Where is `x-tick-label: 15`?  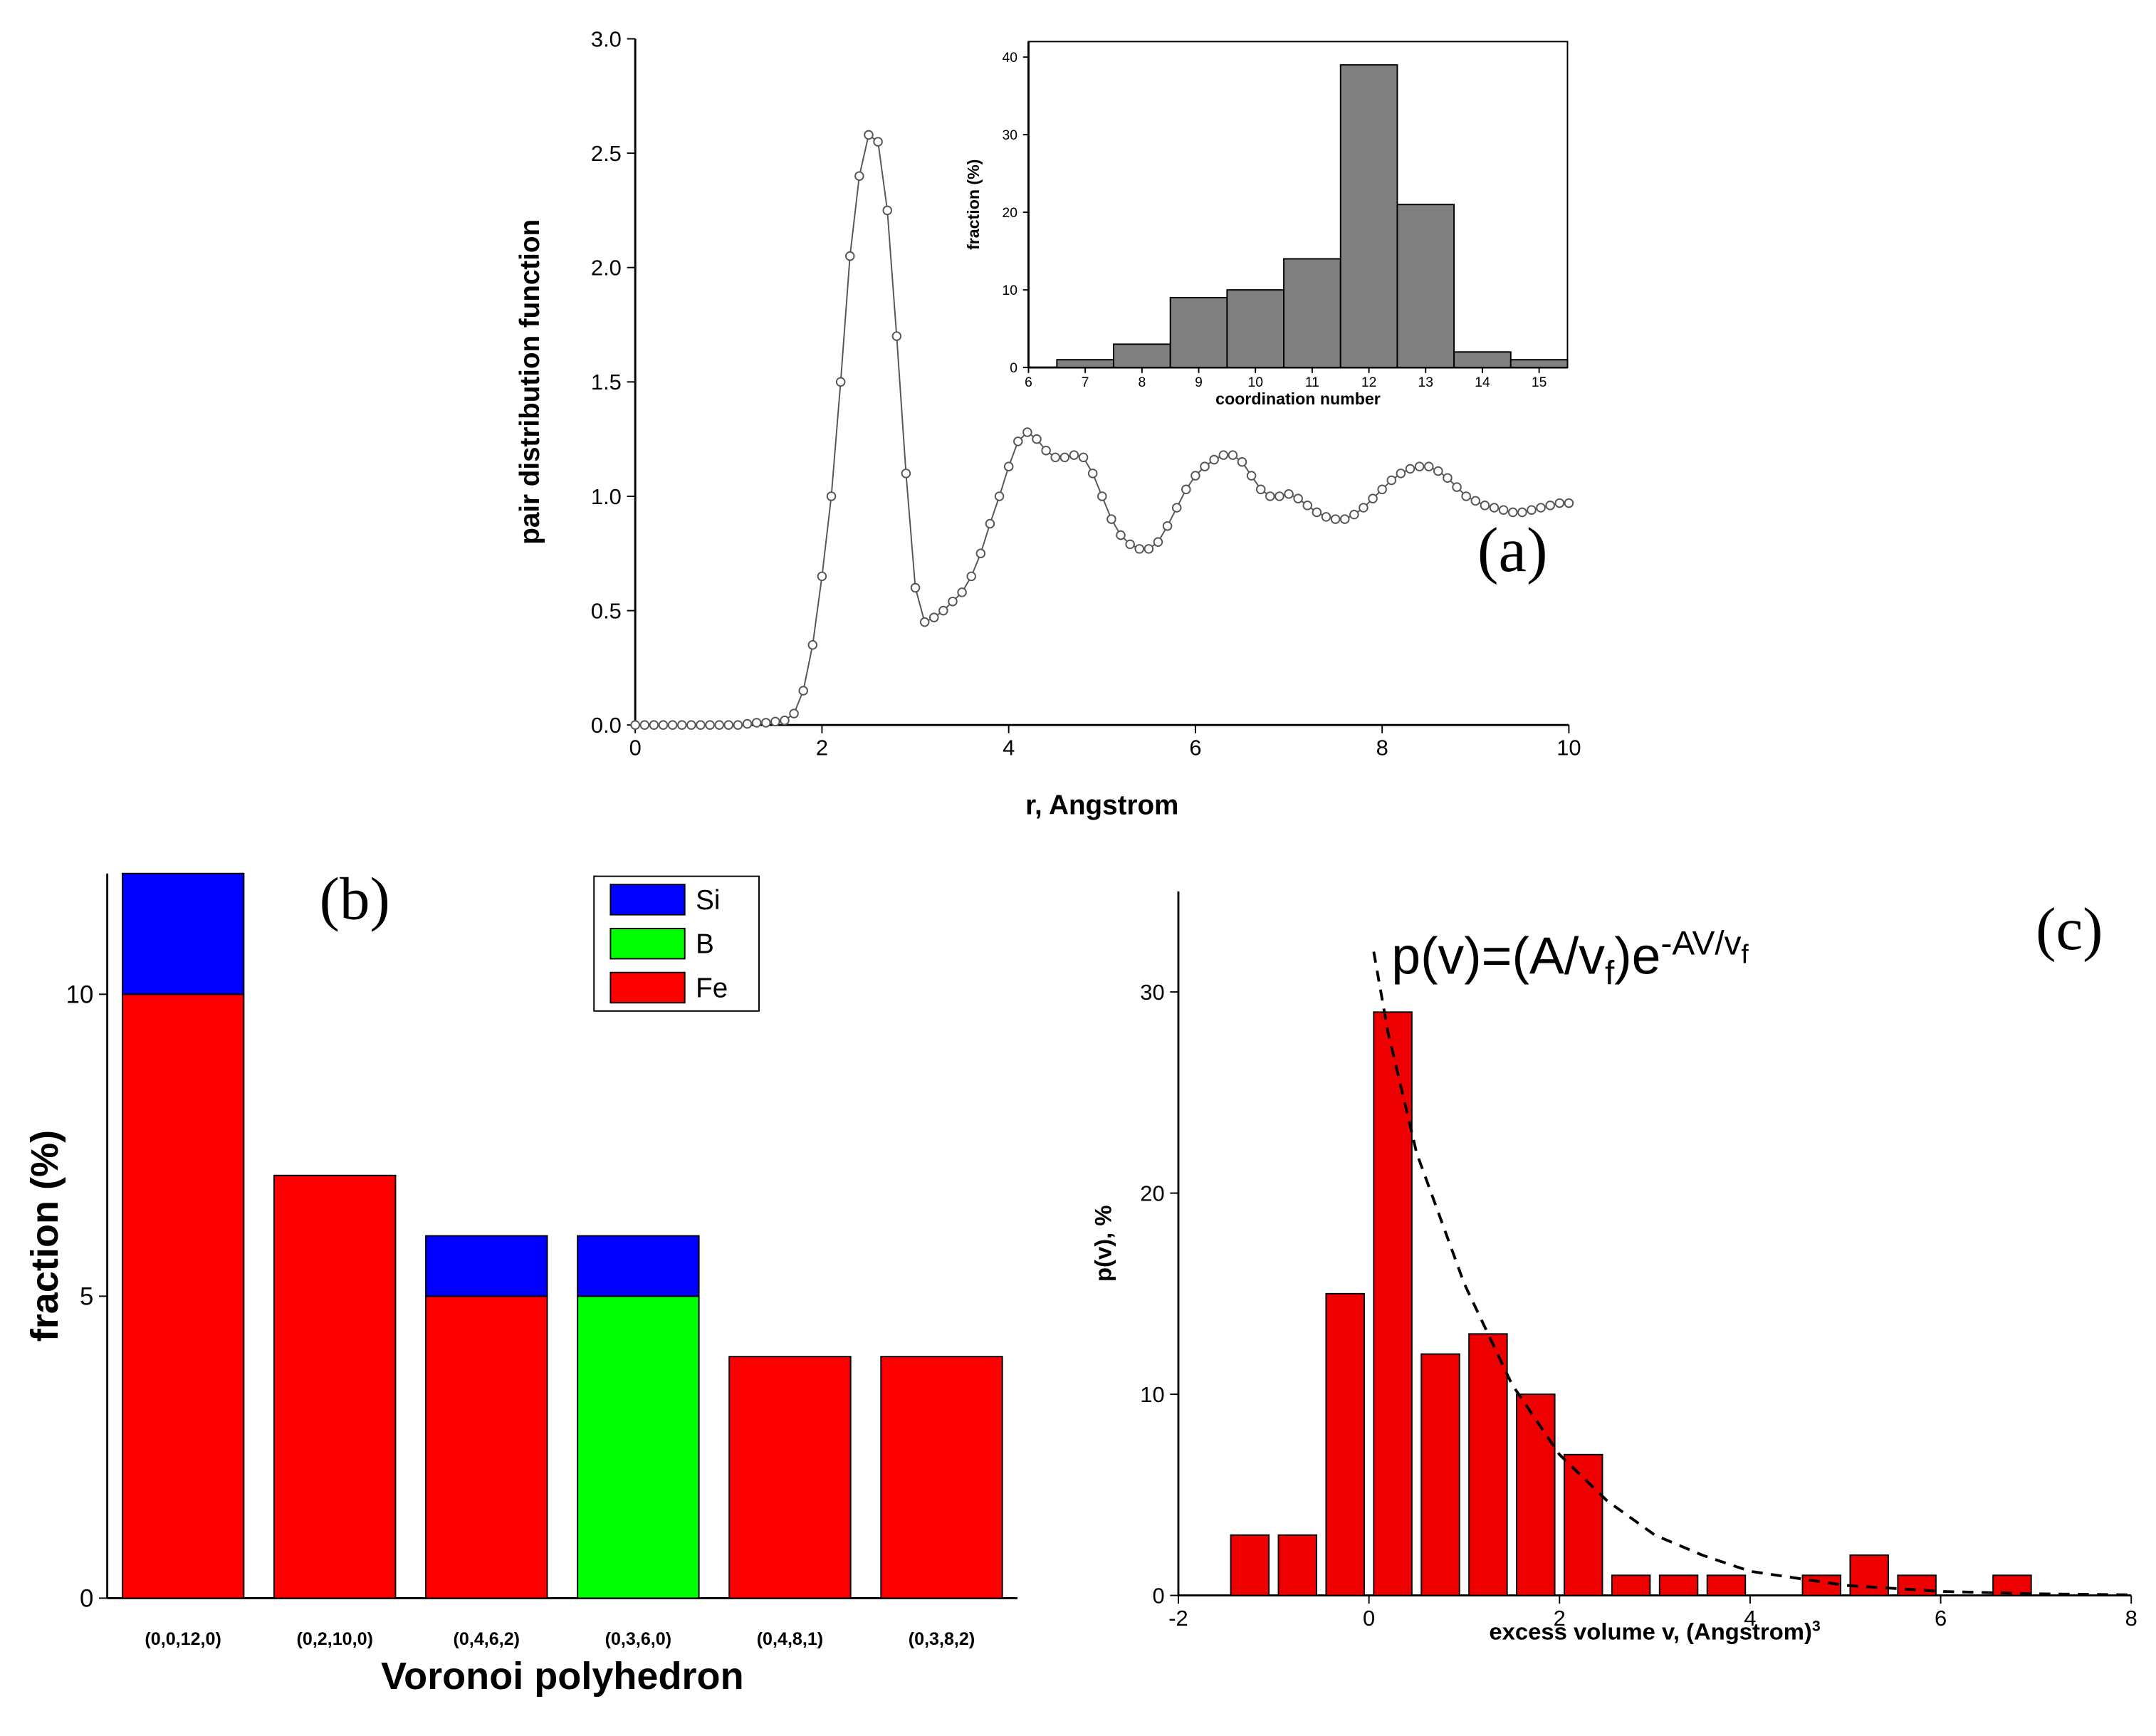 x-tick-label: 15 is located at coordinates (1539, 382).